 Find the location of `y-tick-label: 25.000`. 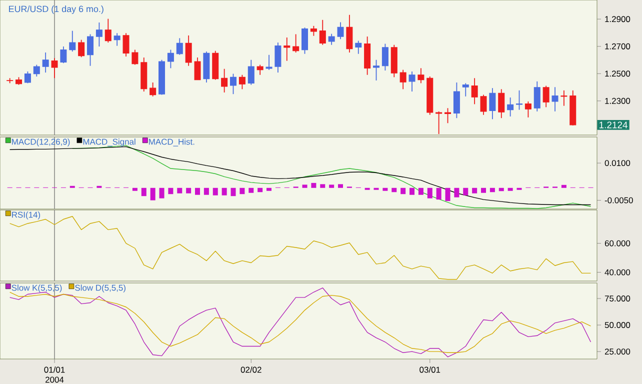

y-tick-label: 25.000 is located at coordinates (617, 351).